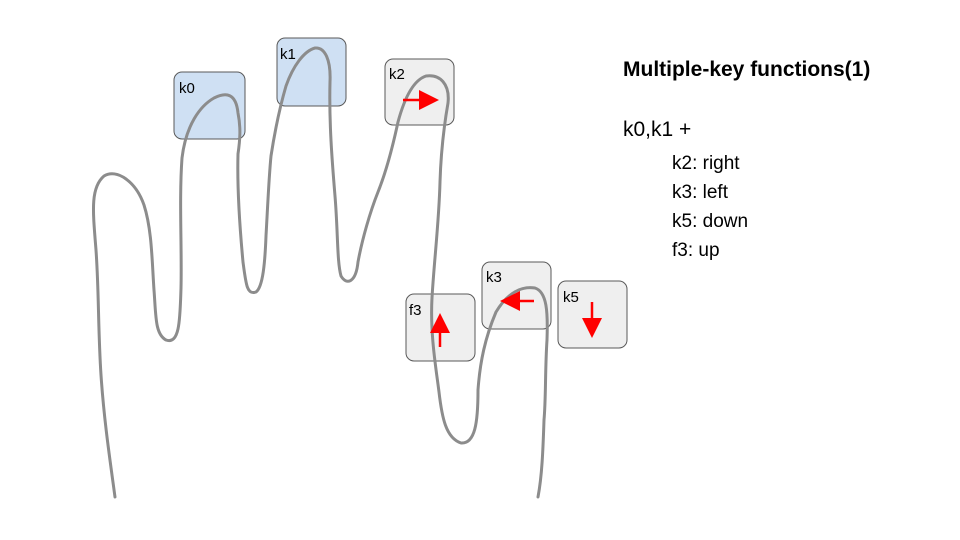 Image resolution: width=960 pixels, height=540 pixels. I want to click on function-item-down: k5: down, so click(710, 221).